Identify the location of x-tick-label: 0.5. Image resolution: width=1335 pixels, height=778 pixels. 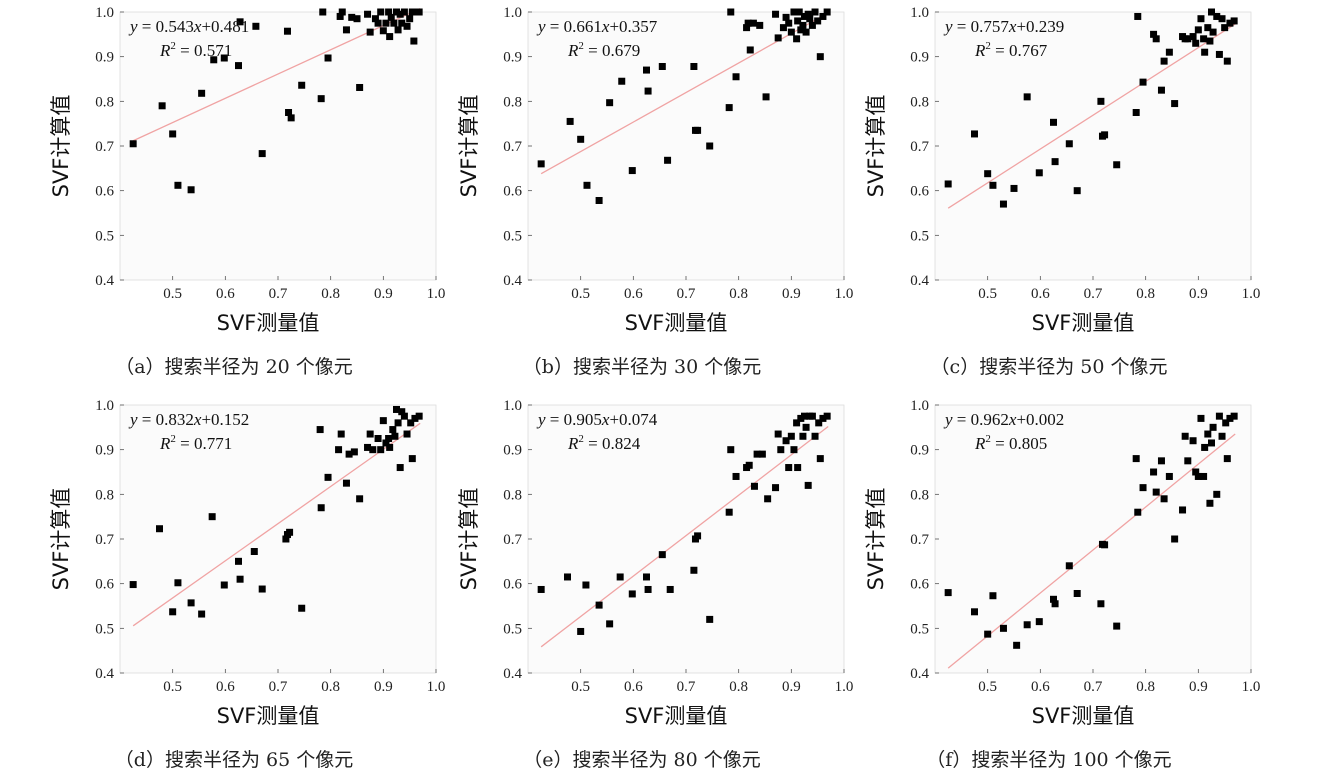
(987, 687).